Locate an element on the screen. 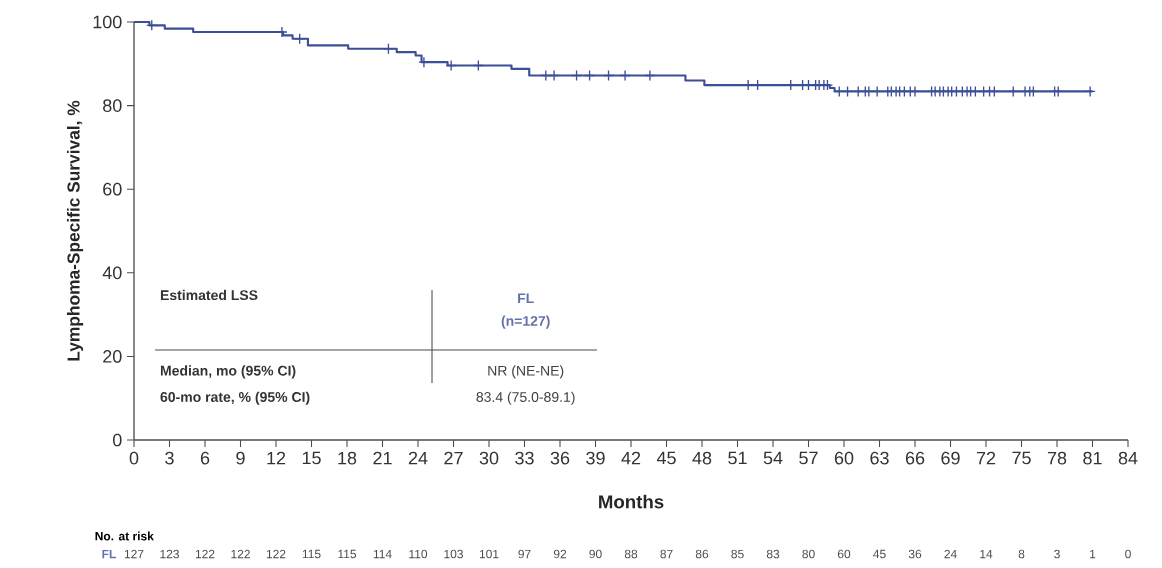 Image resolution: width=1162 pixels, height=568 pixels. x-tick-label: 81 is located at coordinates (1092, 458).